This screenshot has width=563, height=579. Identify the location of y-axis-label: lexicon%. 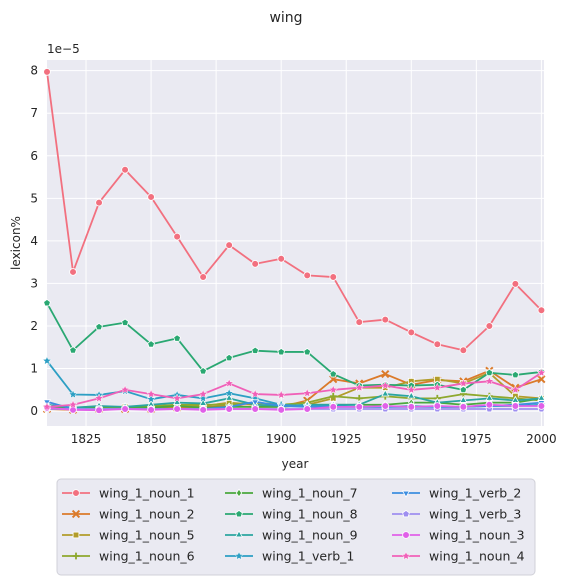
(16, 243).